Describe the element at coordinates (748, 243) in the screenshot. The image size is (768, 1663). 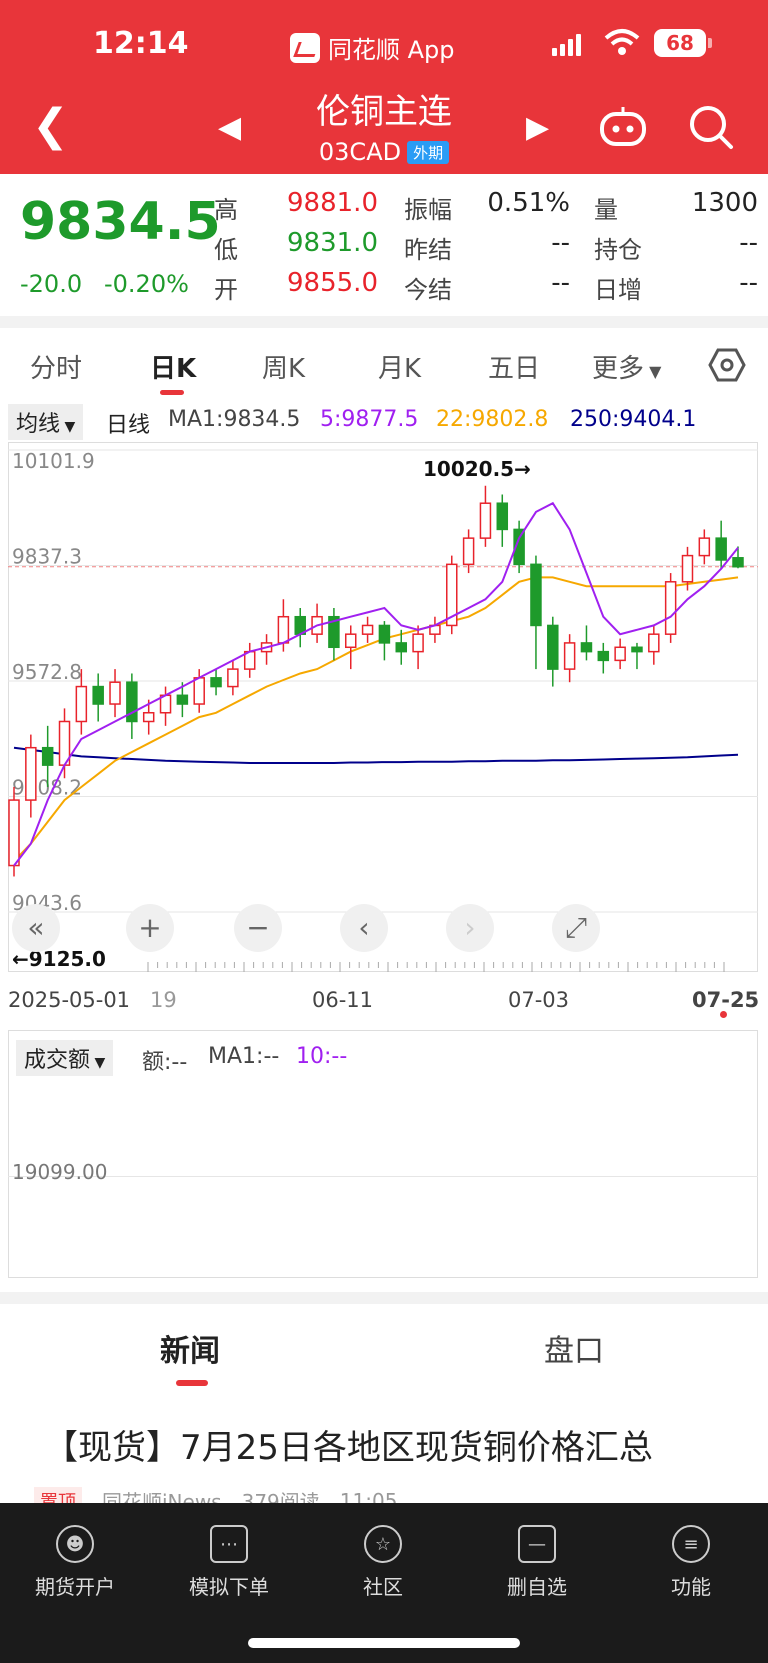
I see `open-interest-value: --` at that location.